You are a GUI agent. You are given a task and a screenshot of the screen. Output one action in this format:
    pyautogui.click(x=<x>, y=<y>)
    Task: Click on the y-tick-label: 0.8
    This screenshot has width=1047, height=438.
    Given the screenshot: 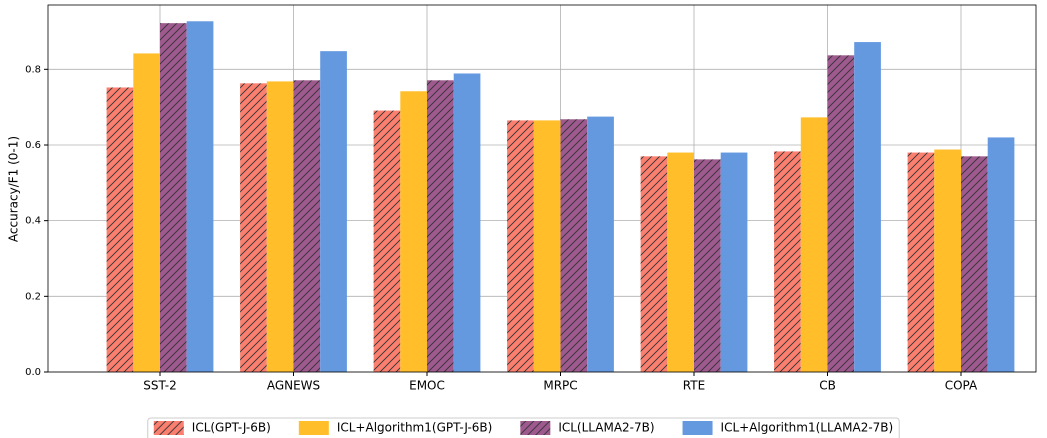 What is the action you would take?
    pyautogui.click(x=33, y=69)
    